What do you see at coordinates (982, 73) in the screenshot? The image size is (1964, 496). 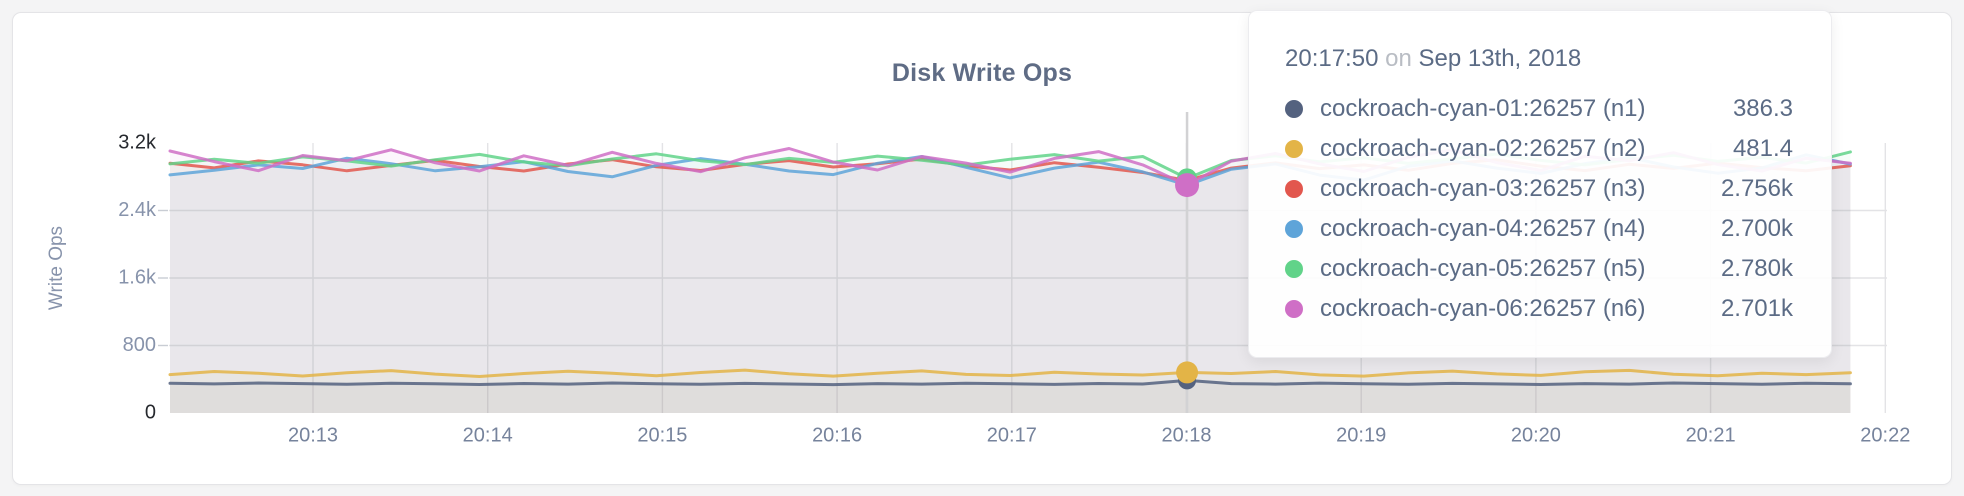 I see `chart-title: Disk Write Ops` at bounding box center [982, 73].